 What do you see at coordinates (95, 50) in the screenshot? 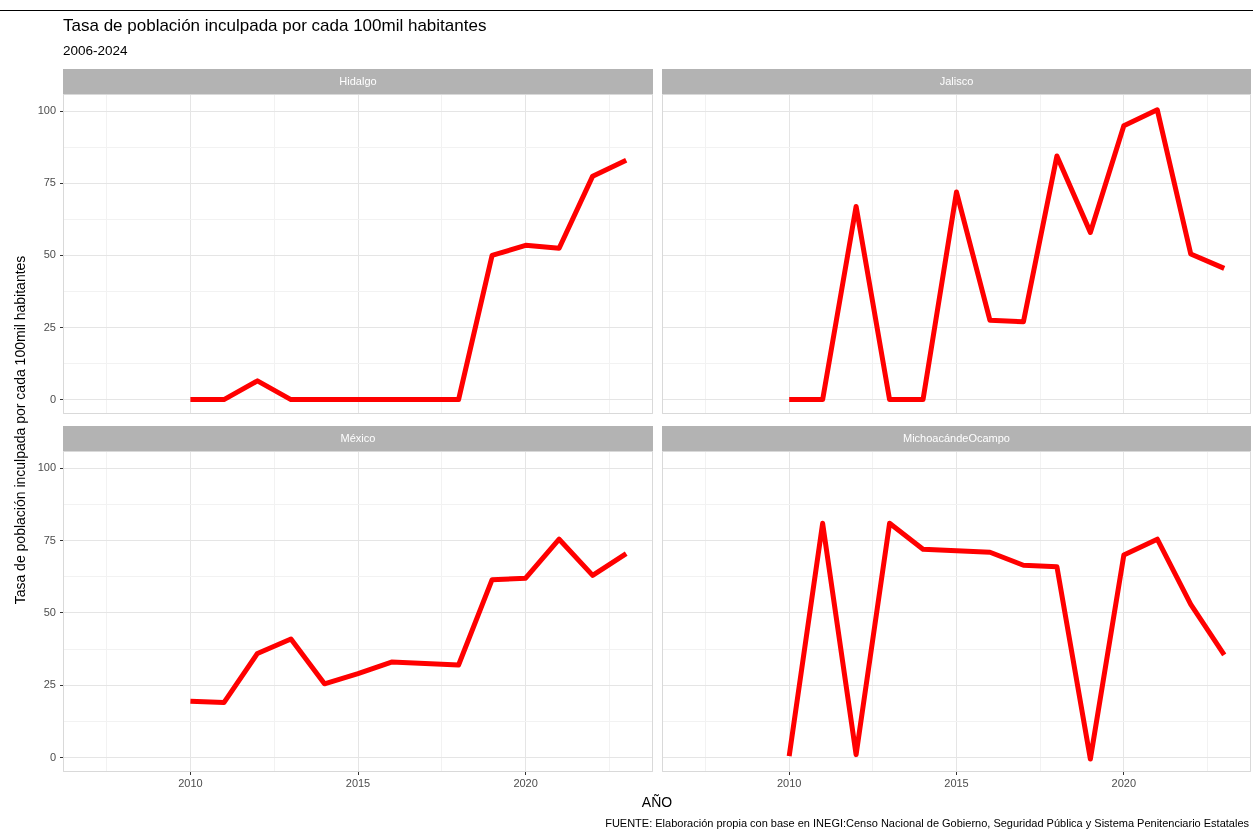
I see `text: 2006-2024` at bounding box center [95, 50].